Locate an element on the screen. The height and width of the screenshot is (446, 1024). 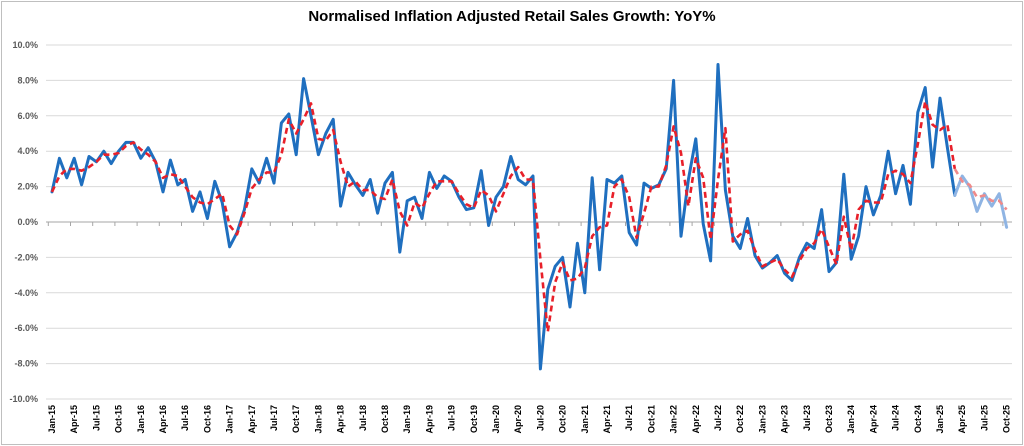
y-tick-label: 2.0% is located at coordinates (27, 187).